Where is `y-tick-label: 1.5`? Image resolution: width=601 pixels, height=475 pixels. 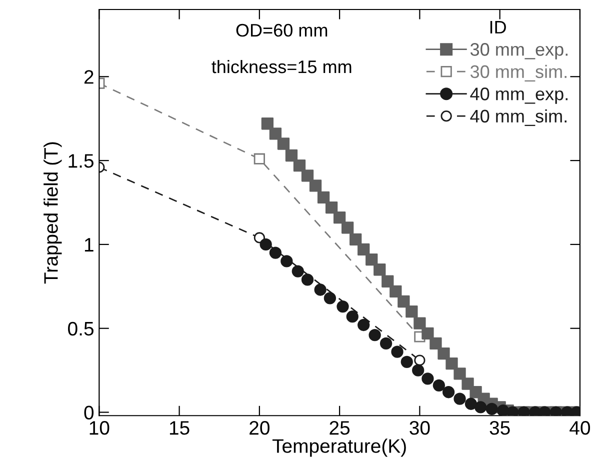 y-tick-label: 1.5 is located at coordinates (81, 161).